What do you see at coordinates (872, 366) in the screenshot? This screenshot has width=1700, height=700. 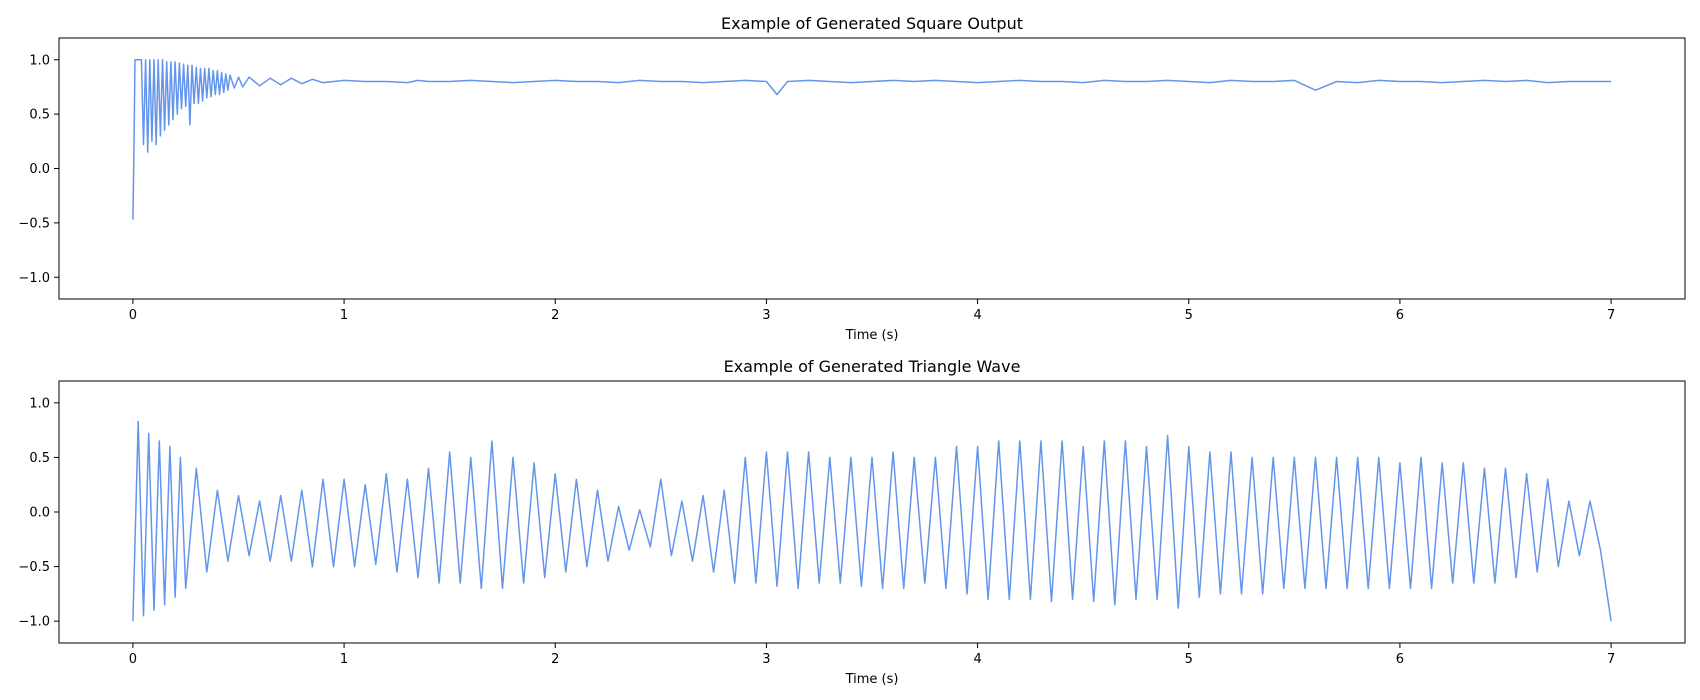 I see `chart-title: Example of Generated Triangle Wave` at bounding box center [872, 366].